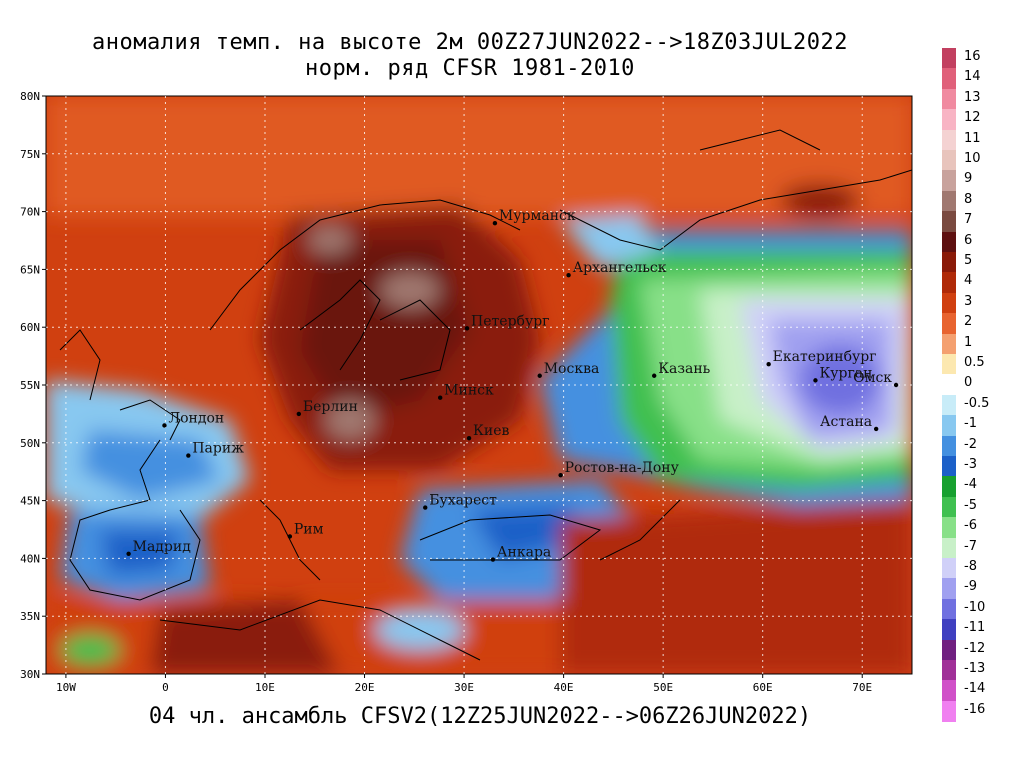 The image size is (1024, 768). I want to click on city-label: Омск, so click(872, 378).